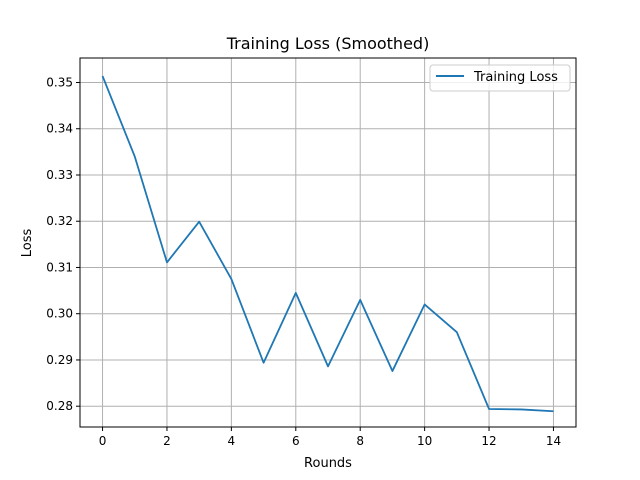 This screenshot has width=640, height=480. Describe the element at coordinates (59, 175) in the screenshot. I see `y-tick-label: 0.33` at that location.